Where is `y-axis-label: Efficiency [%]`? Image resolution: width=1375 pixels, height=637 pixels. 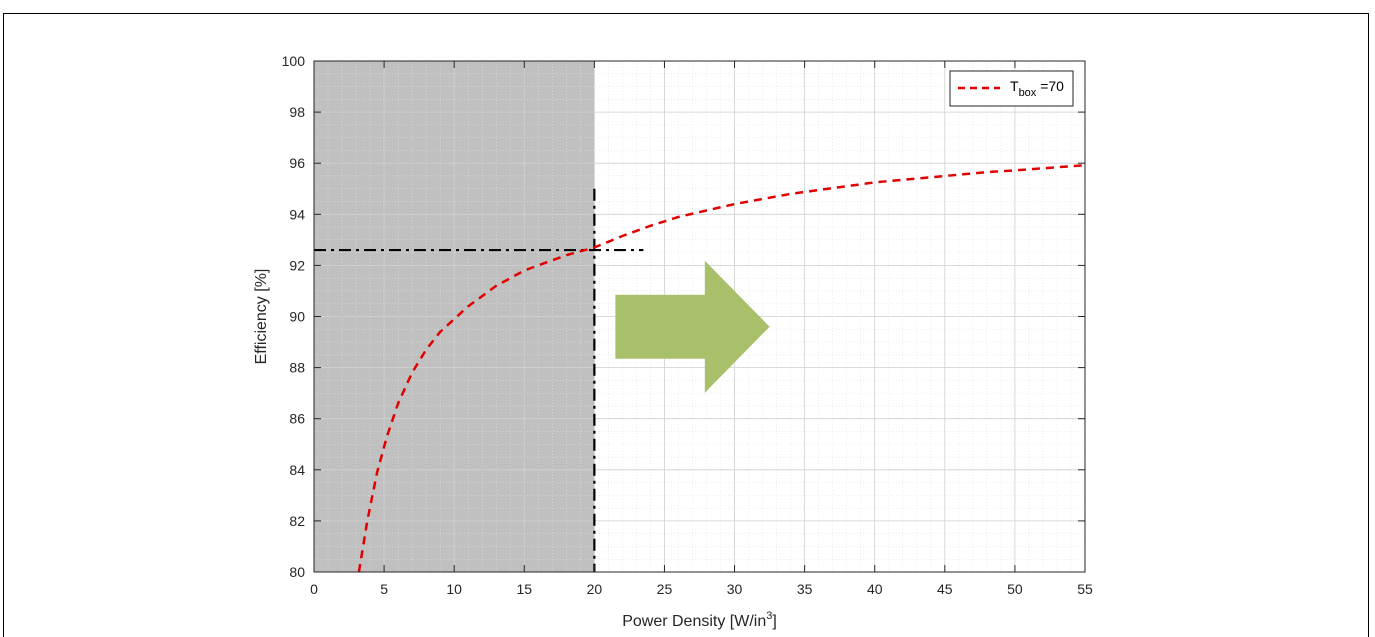
y-axis-label: Efficiency [%] is located at coordinates (261, 317).